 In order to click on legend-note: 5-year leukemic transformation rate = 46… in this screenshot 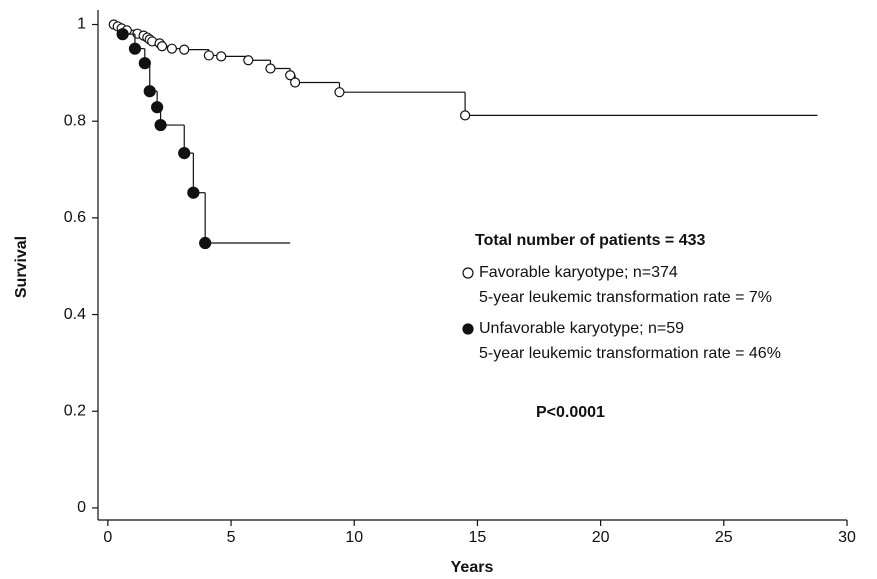, I will do `click(630, 353)`.